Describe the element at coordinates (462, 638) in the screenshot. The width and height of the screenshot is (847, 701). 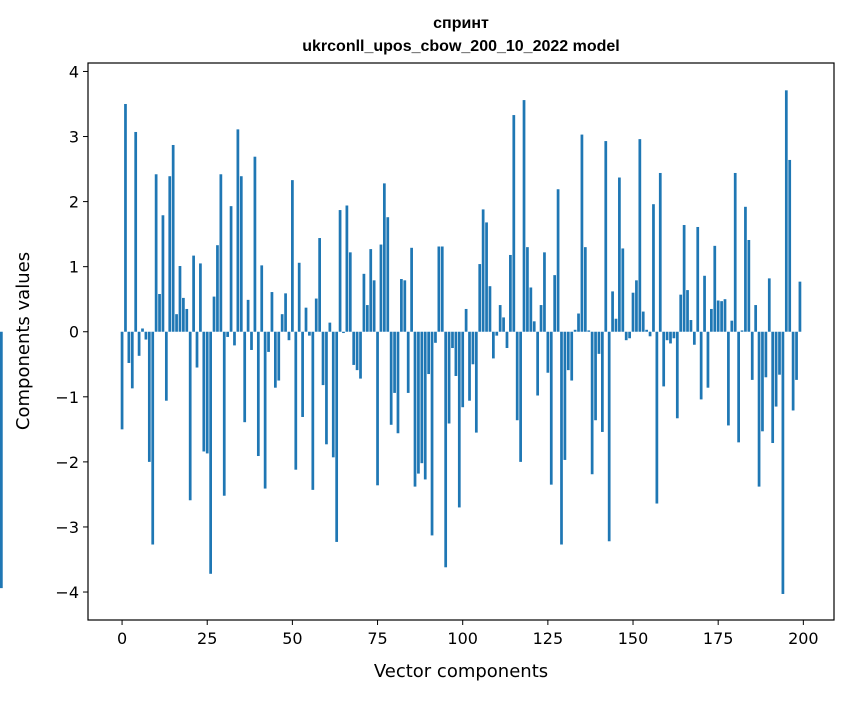
I see `x-tick-label: 100` at that location.